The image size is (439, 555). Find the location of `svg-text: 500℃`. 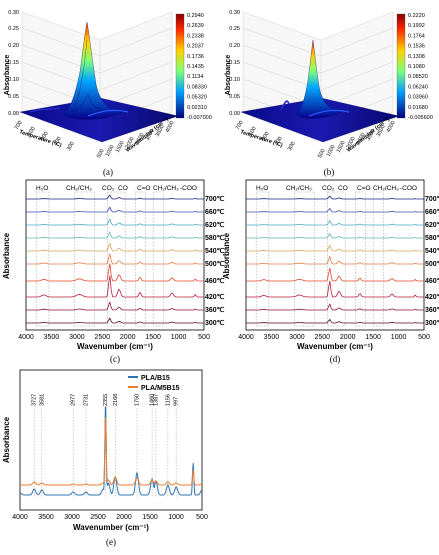

svg-text: 500℃ is located at coordinates (215, 264).